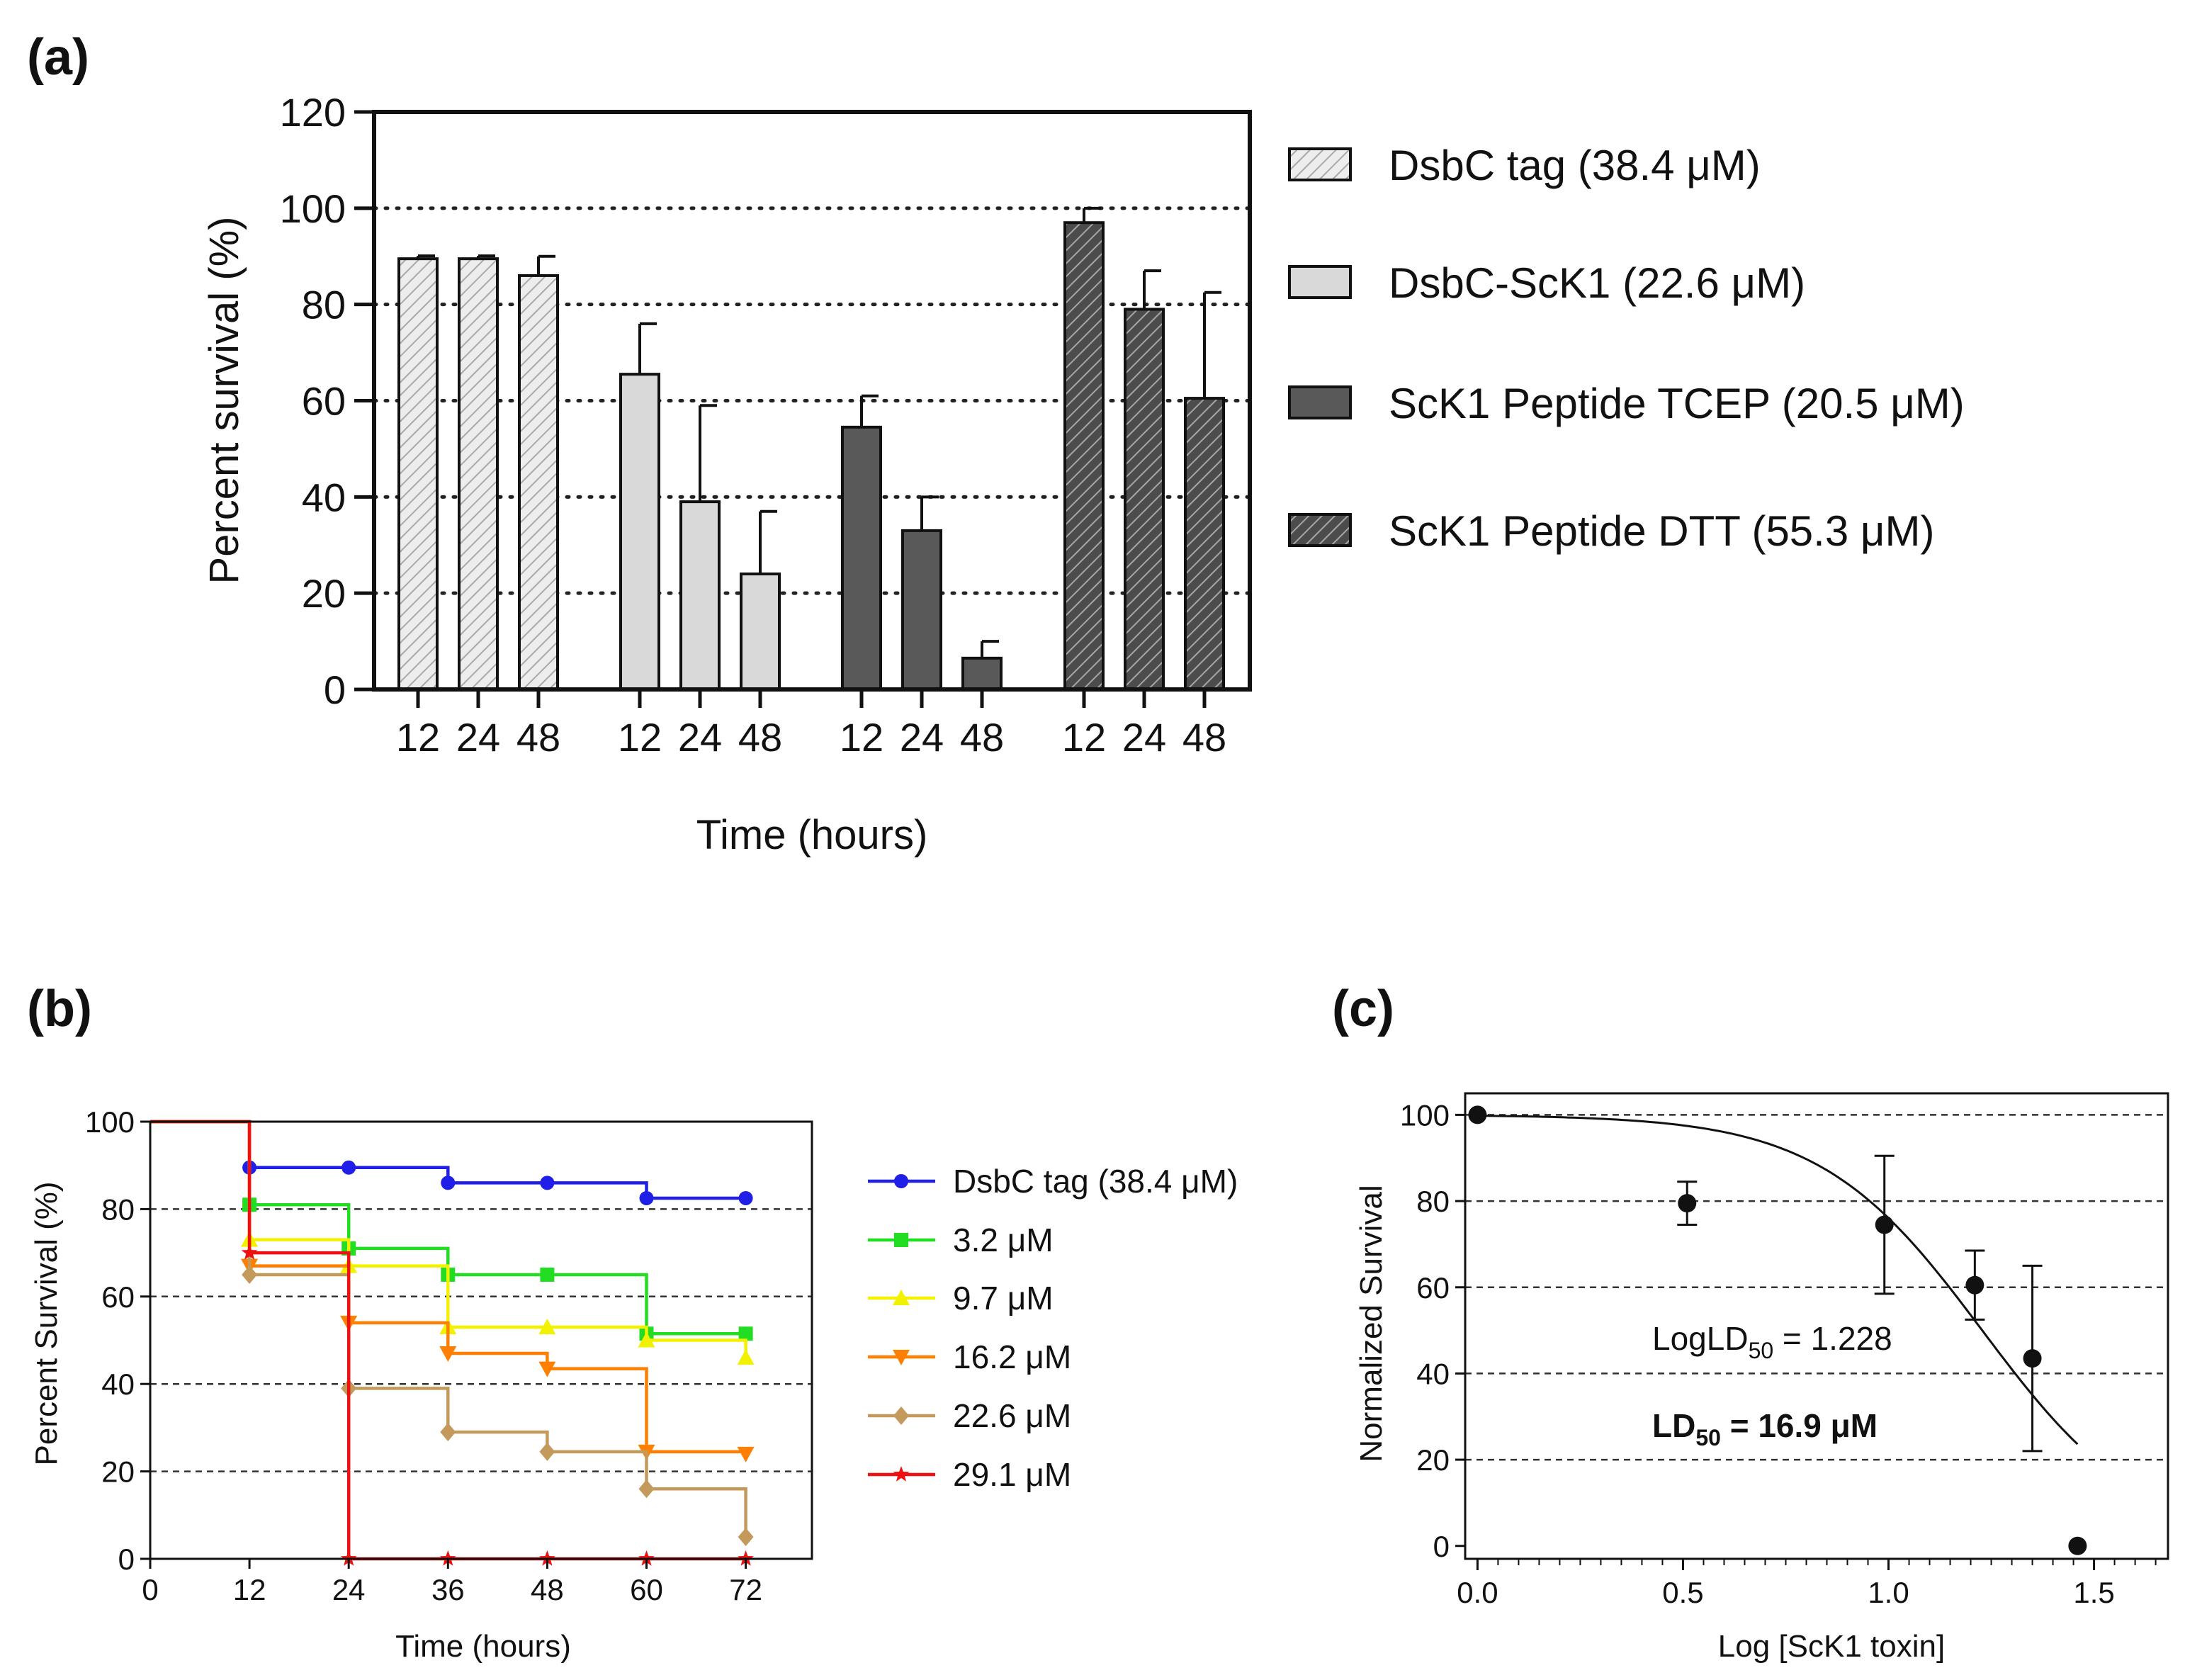  Describe the element at coordinates (324, 305) in the screenshot. I see `panel-a-y-tick-label: 80` at that location.